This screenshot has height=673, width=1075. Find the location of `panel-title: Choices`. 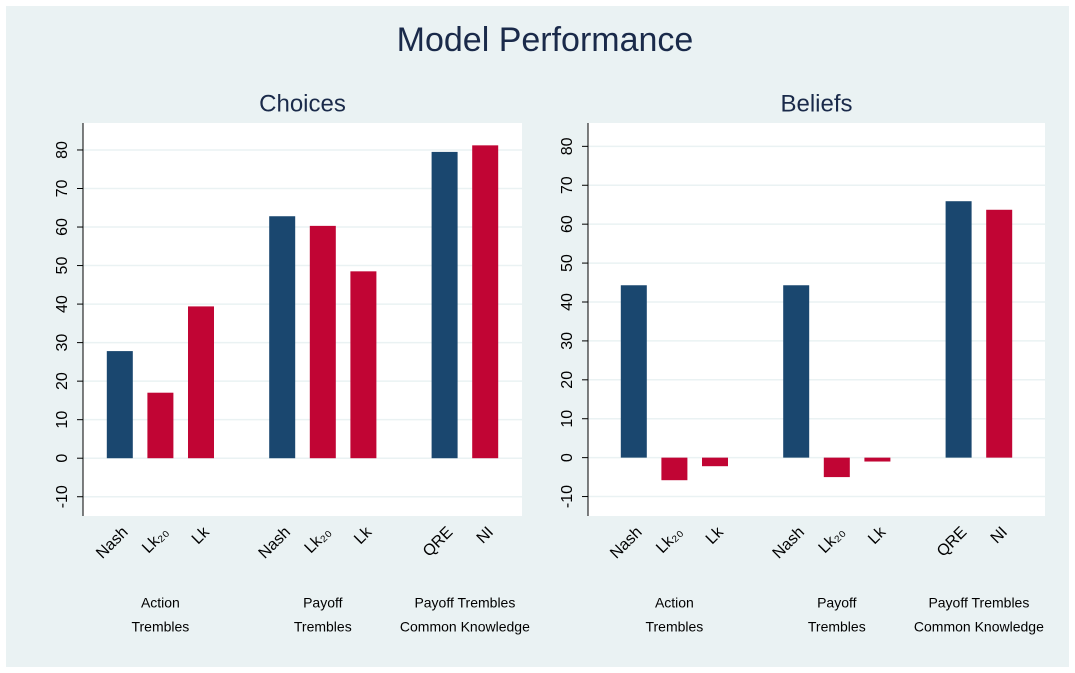

panel-title: Choices is located at coordinates (302, 103).